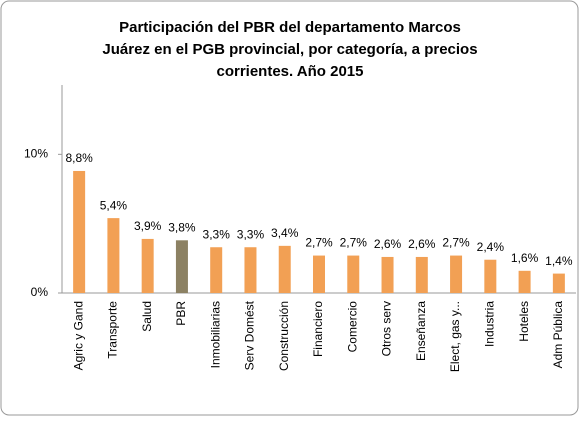 Image resolution: width=580 pixels, height=422 pixels. I want to click on x-tick-label: Agric y Gand, so click(78, 335).